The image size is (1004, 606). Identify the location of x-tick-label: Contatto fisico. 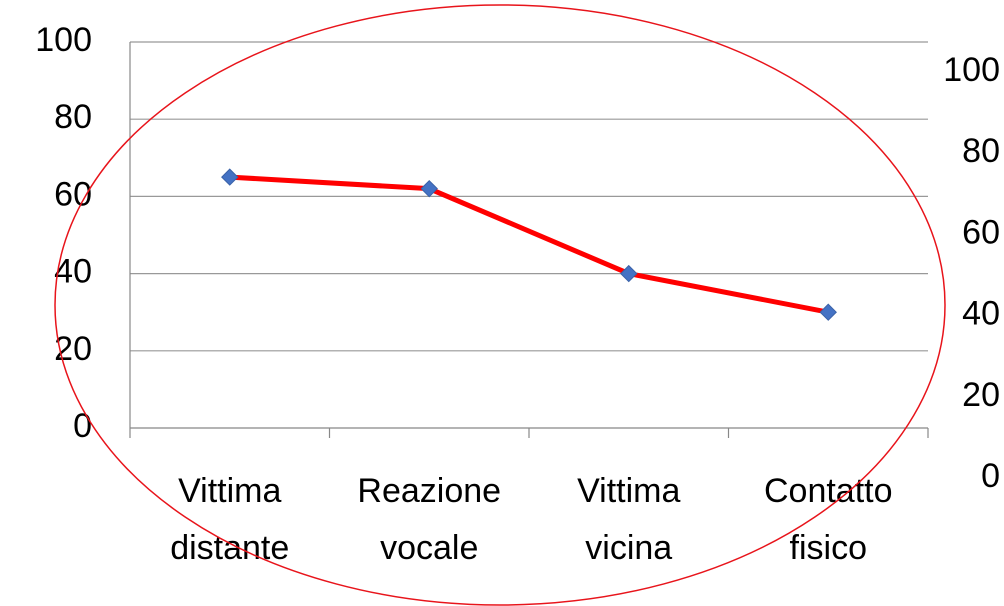
(828, 519).